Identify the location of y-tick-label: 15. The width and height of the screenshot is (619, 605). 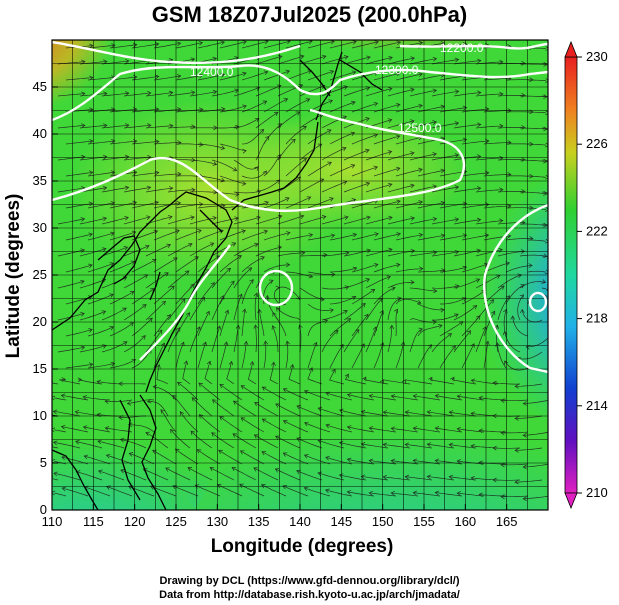
(40, 368).